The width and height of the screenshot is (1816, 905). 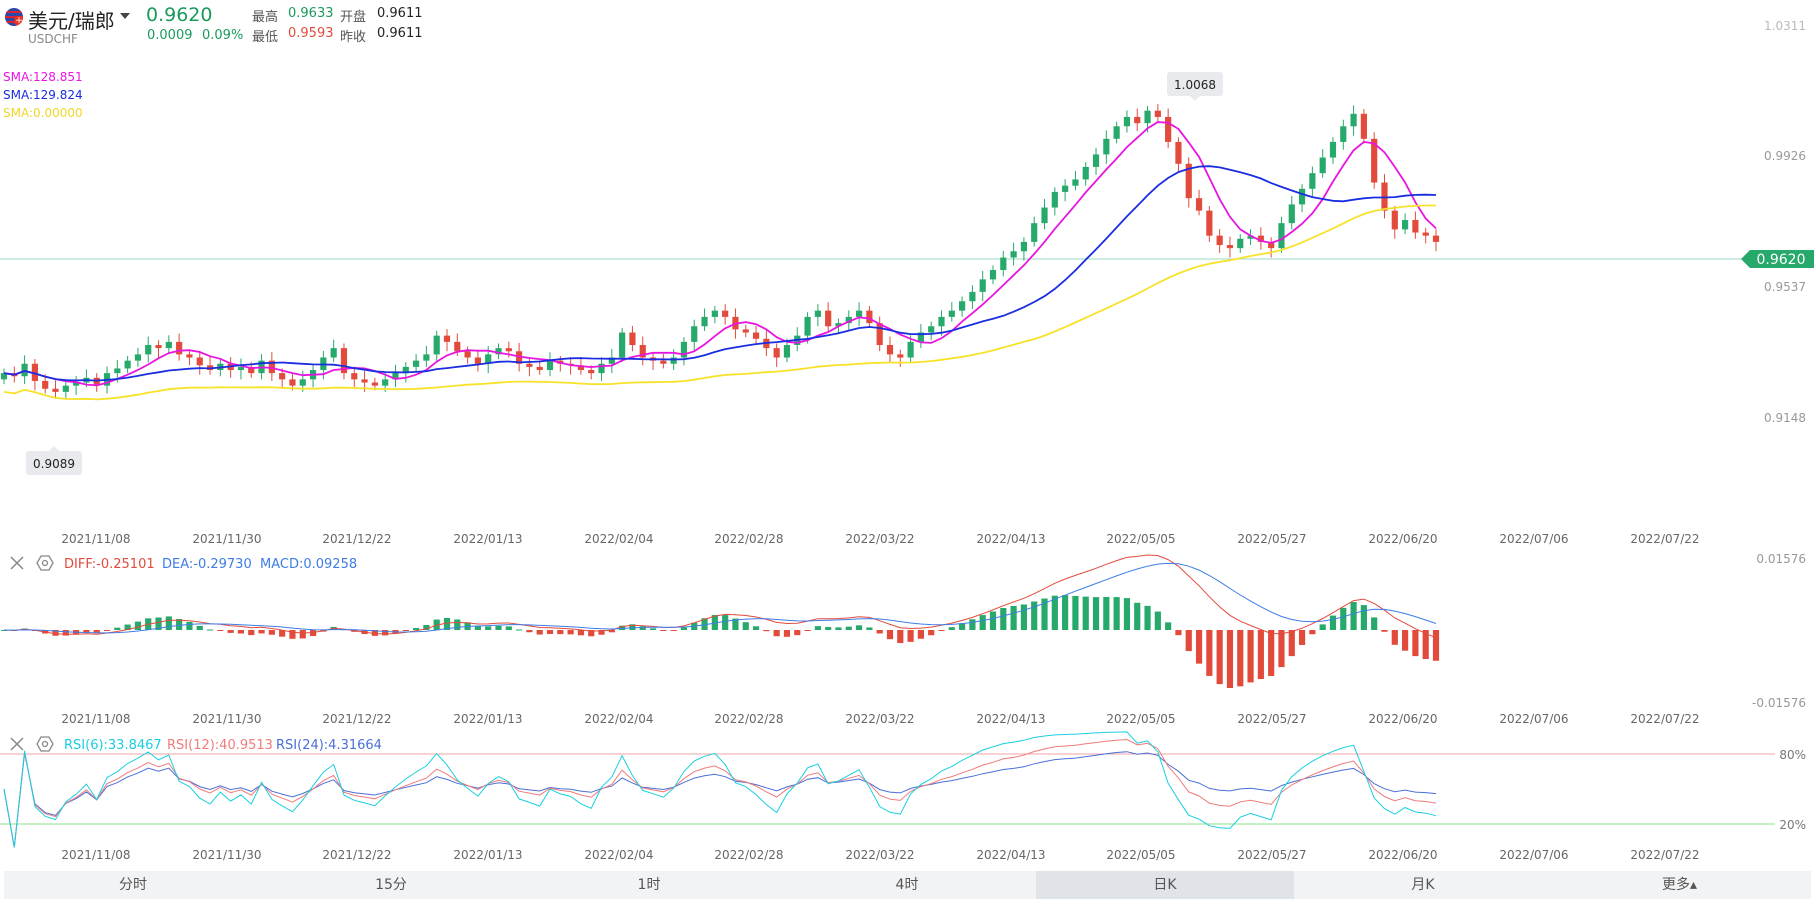 I want to click on open-value: 0.9611, so click(x=400, y=13).